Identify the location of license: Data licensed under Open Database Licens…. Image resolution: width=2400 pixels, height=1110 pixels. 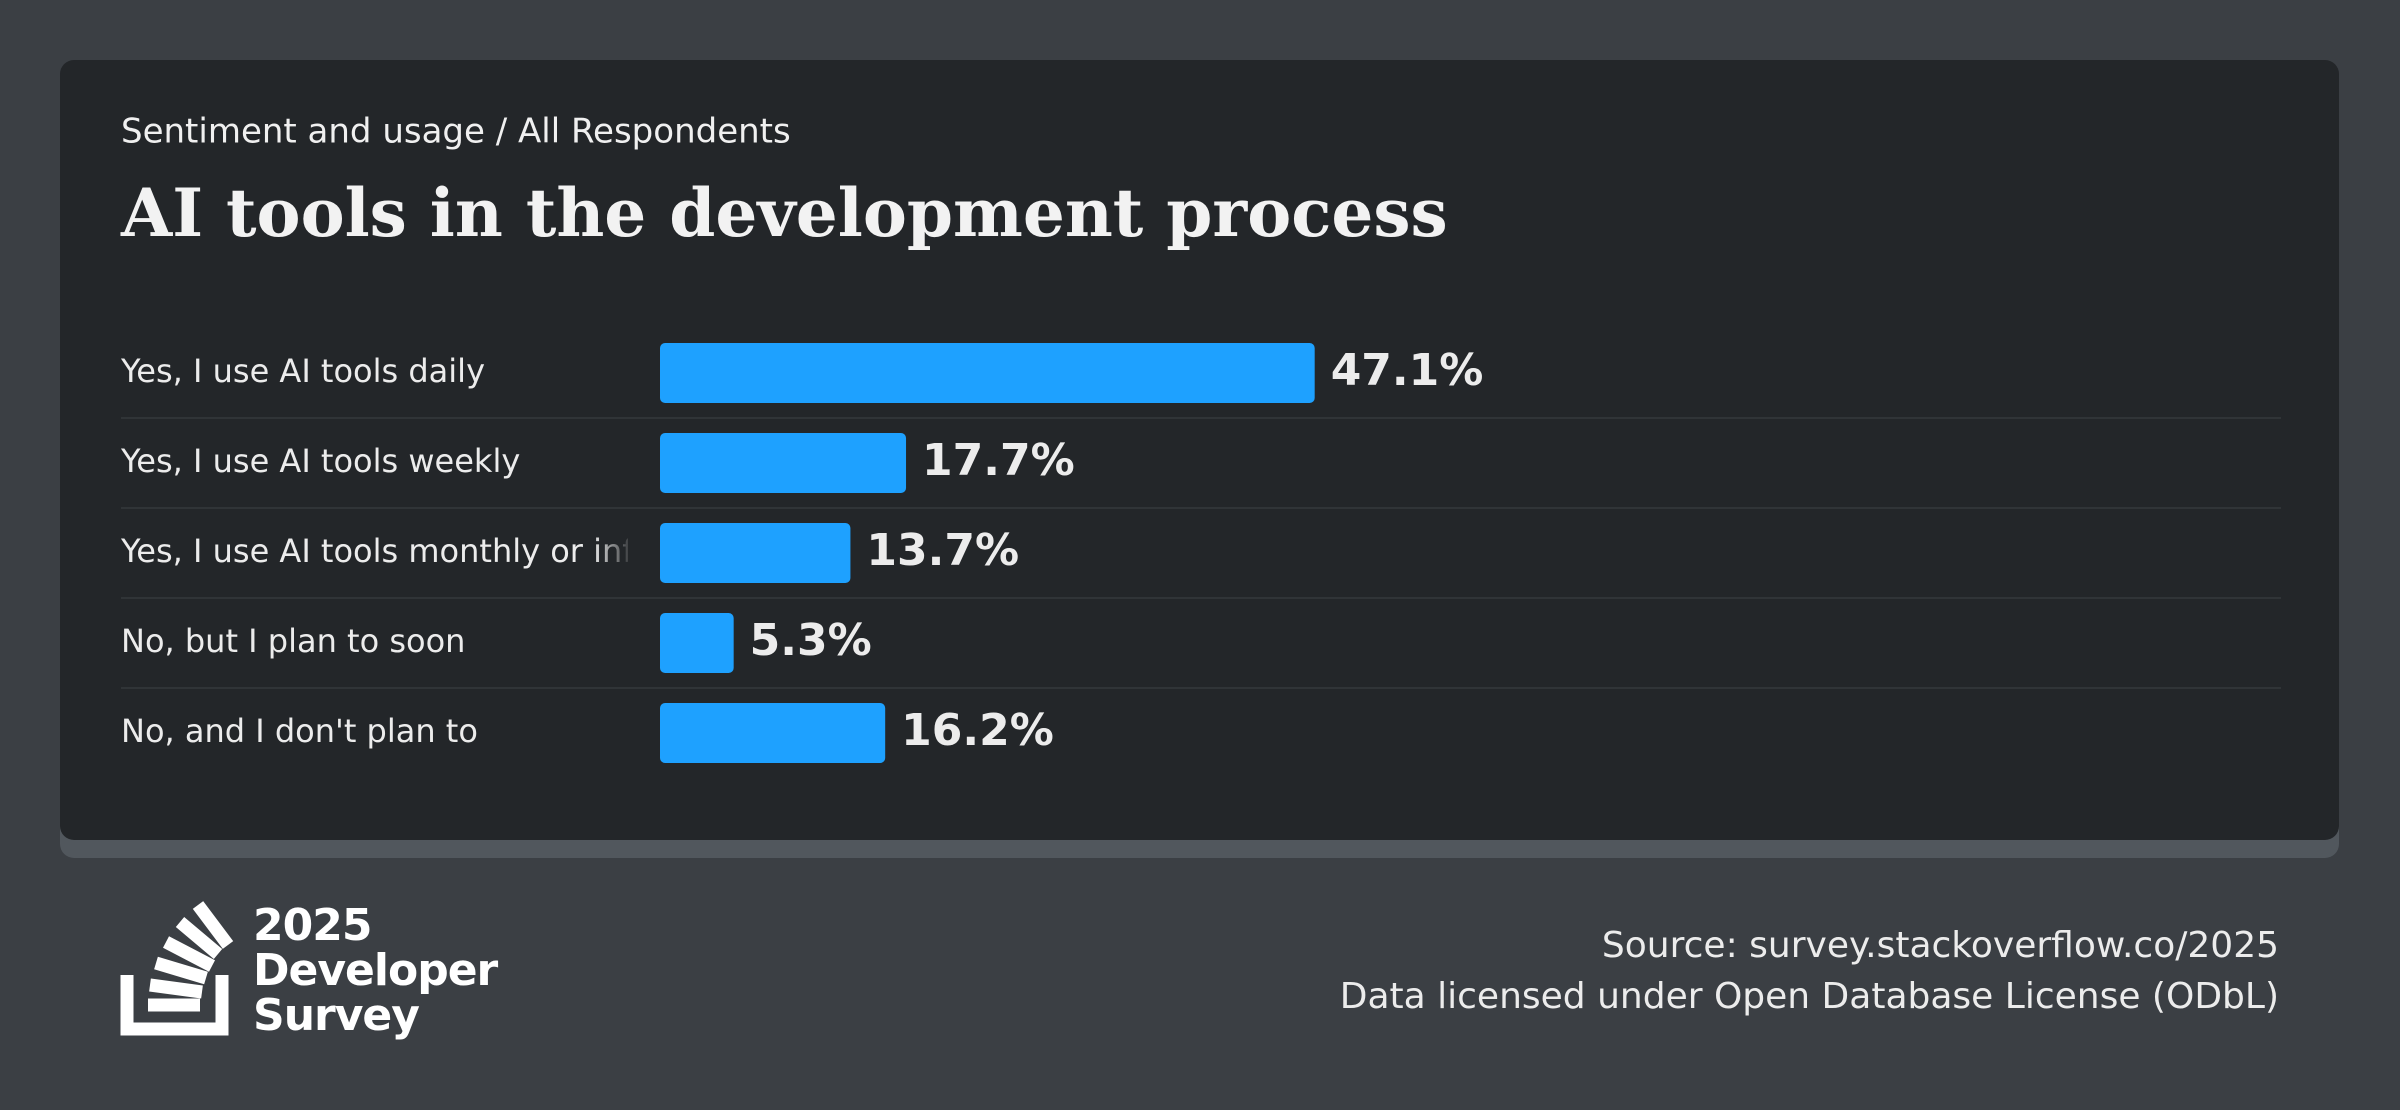
(1809, 996).